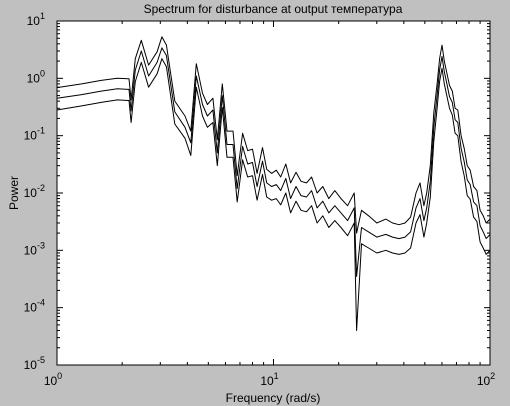 This screenshot has width=510, height=406. I want to click on x-tick-label: 10¹, so click(269, 379).